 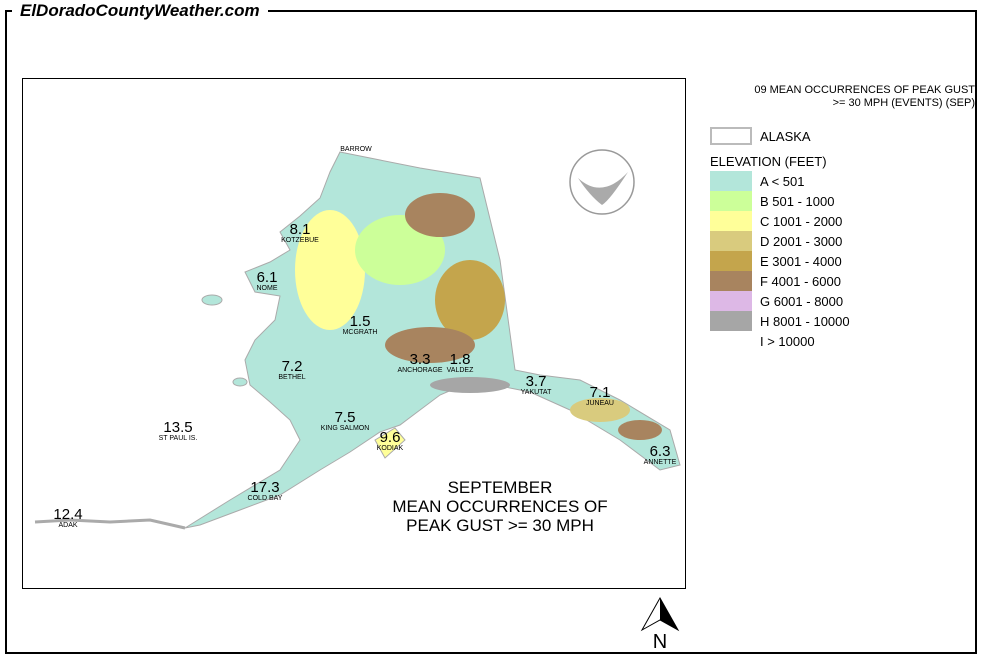 I want to click on legend-label: ALASKA, so click(x=785, y=136).